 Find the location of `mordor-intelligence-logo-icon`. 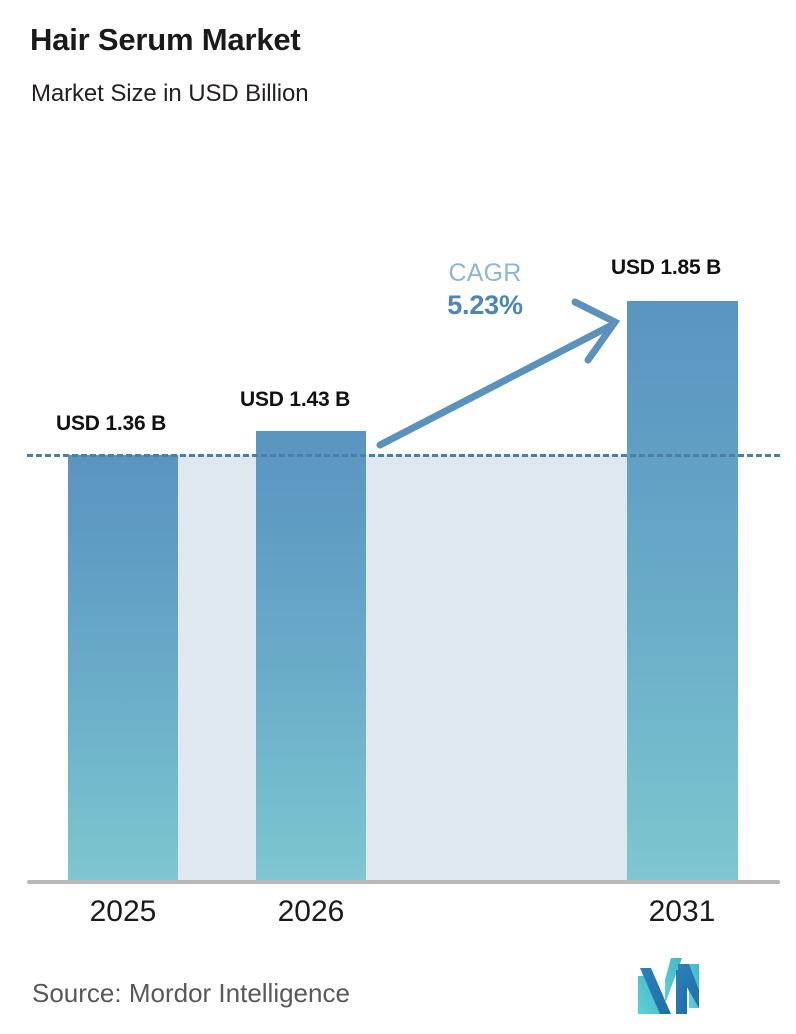

mordor-intelligence-logo-icon is located at coordinates (668, 986).